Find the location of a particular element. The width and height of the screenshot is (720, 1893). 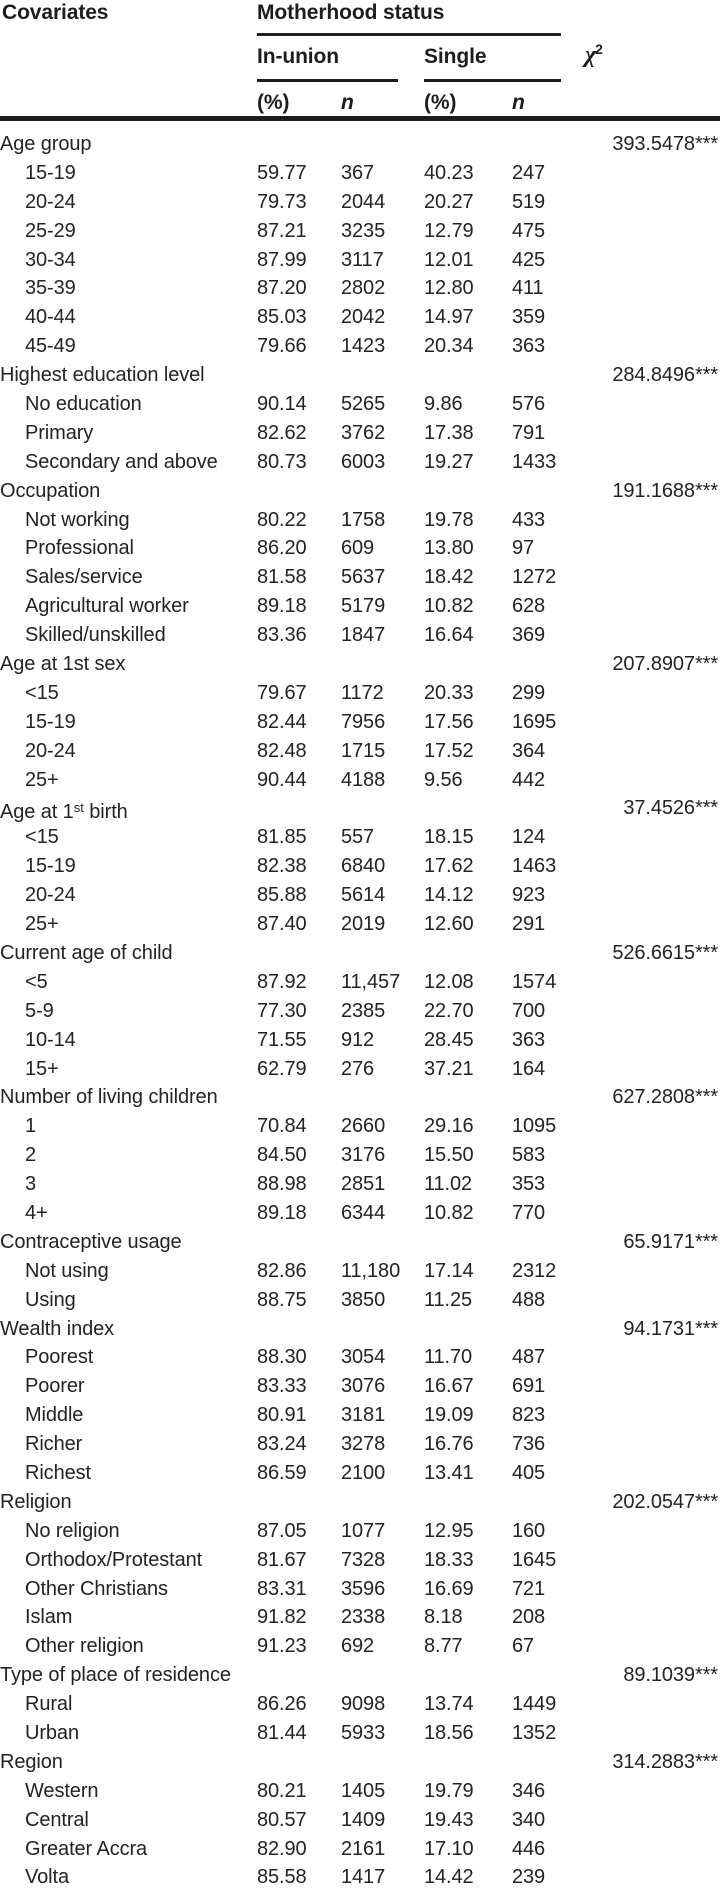

in-union-n-value: 2100 is located at coordinates (363, 1472).